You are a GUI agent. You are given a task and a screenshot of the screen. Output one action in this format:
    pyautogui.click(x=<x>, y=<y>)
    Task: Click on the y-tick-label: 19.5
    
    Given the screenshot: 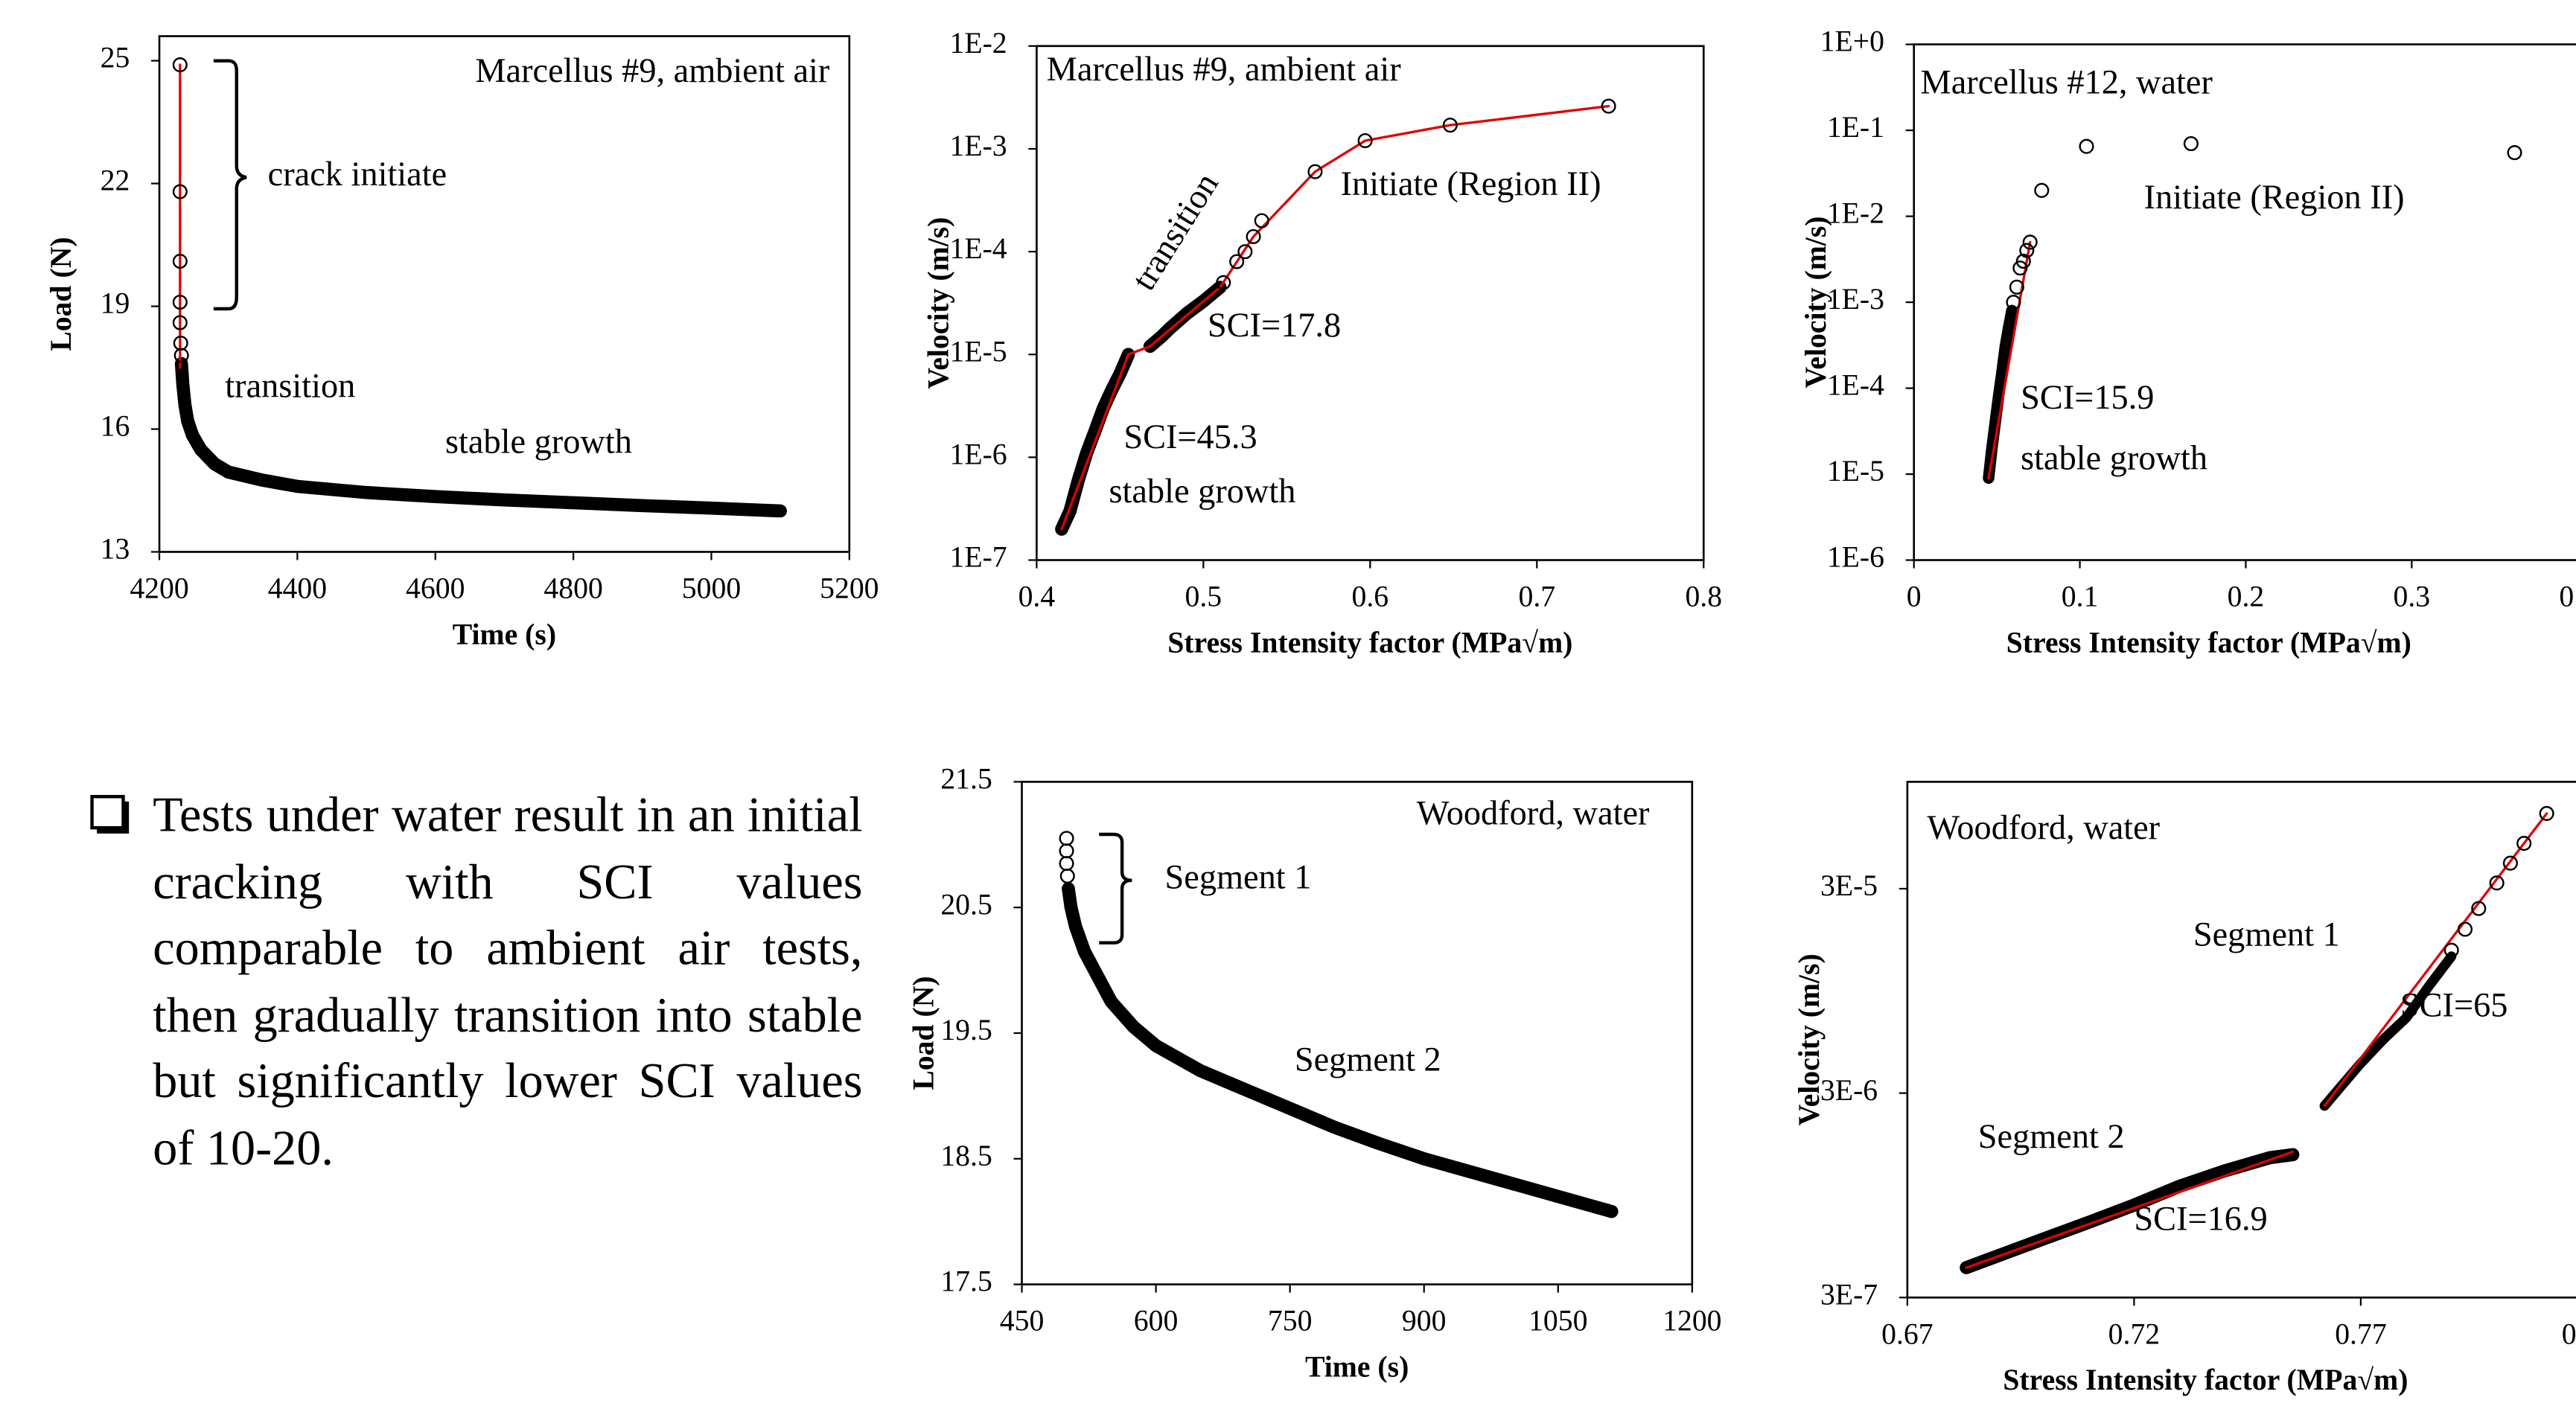 What is the action you would take?
    pyautogui.click(x=966, y=1030)
    